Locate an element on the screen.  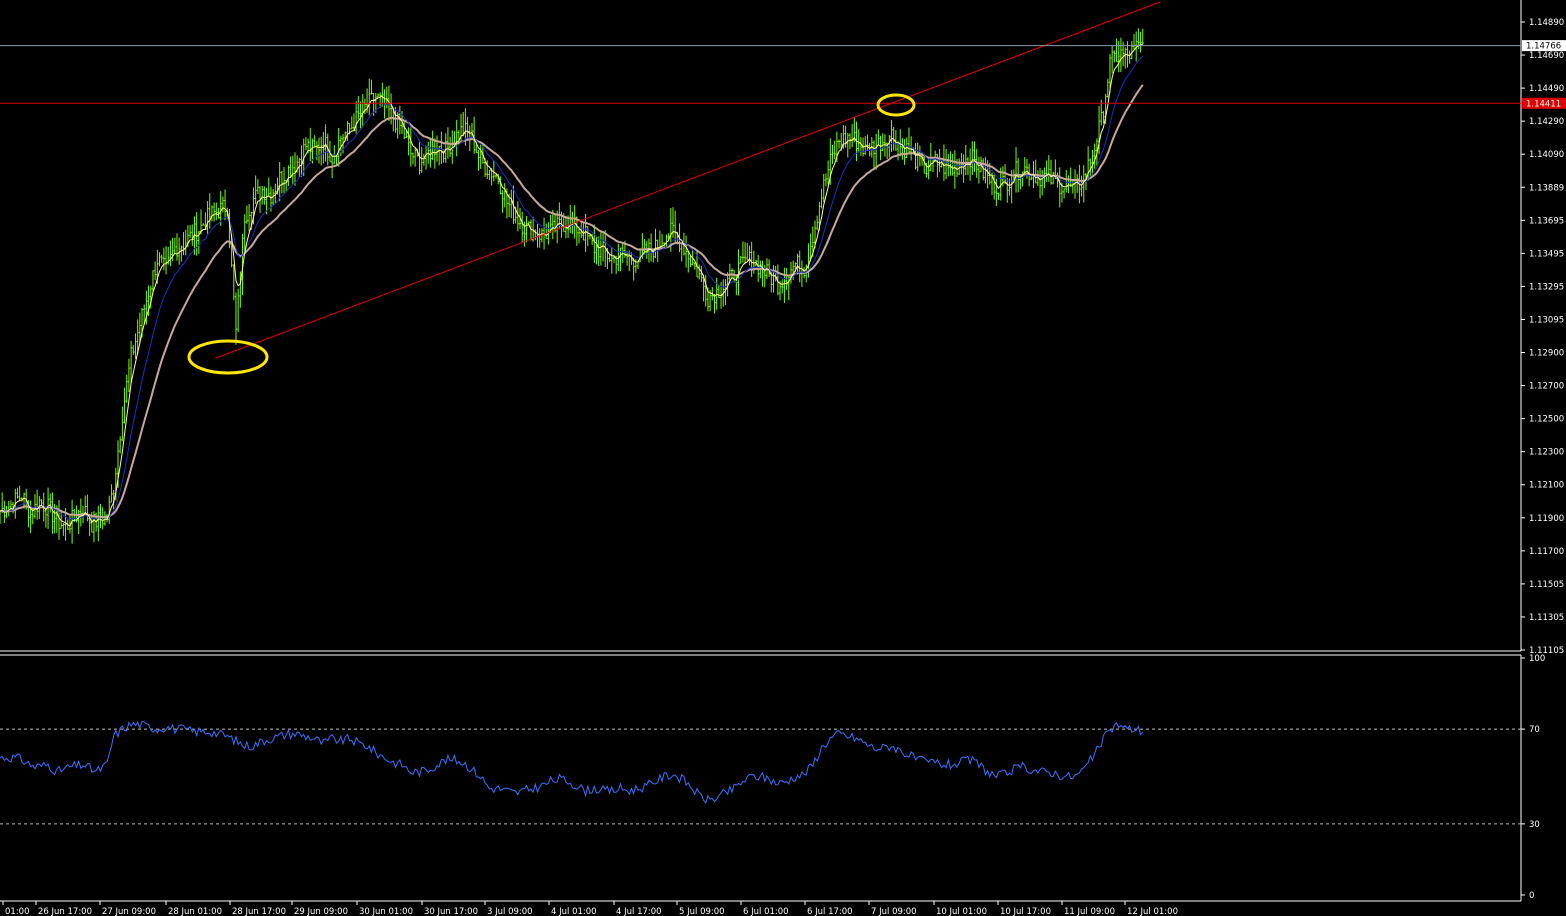
price-axis-label: 1.11105 is located at coordinates (1546, 651).